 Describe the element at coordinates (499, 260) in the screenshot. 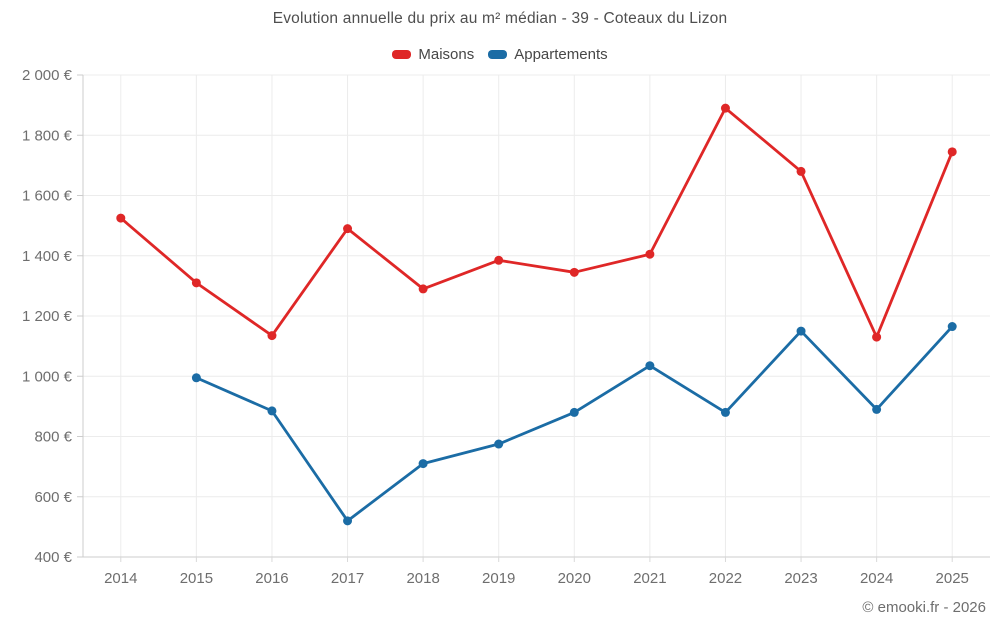

I see `maisons-point-2019` at that location.